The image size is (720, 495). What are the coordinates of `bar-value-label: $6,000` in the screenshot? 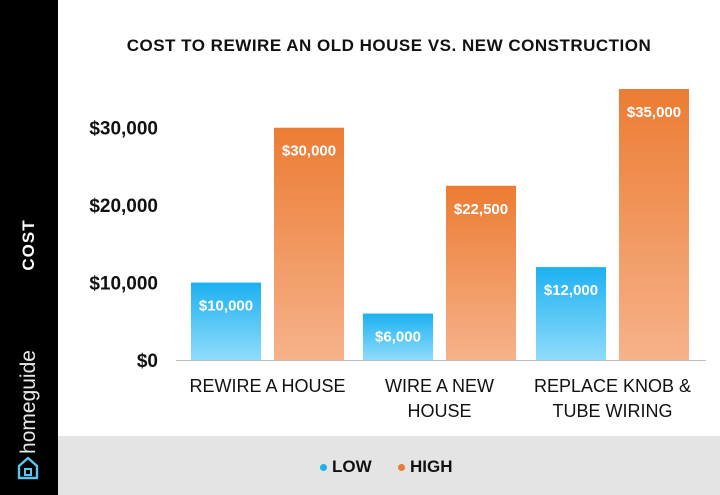 It's located at (398, 337).